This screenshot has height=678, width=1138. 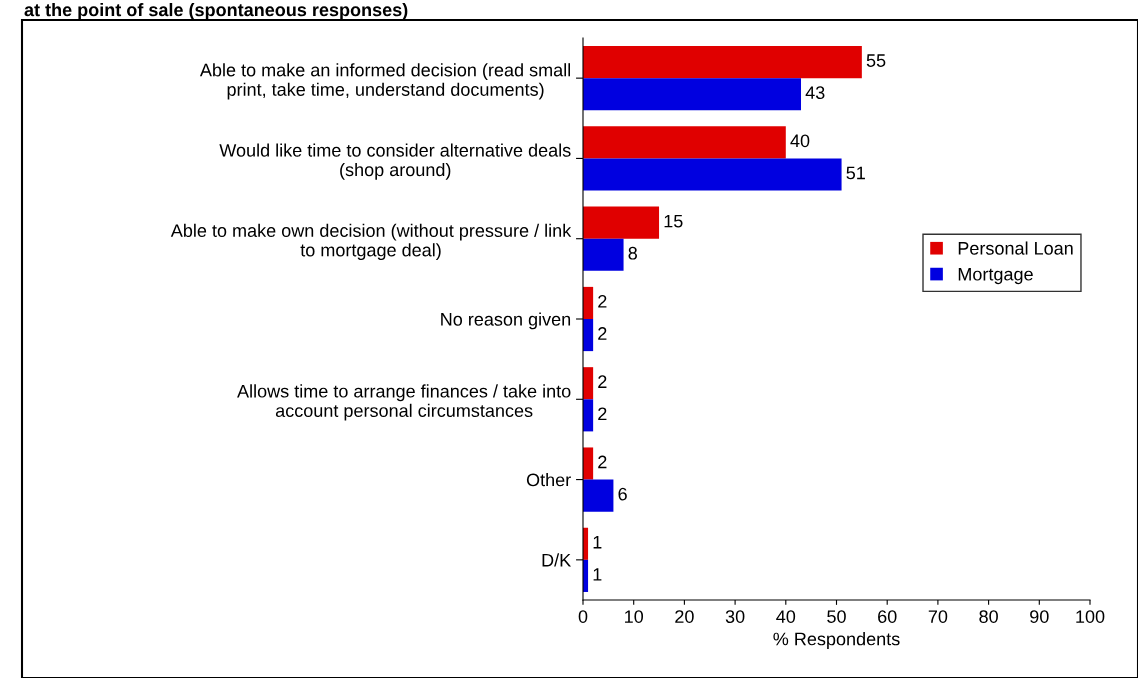 What do you see at coordinates (938, 616) in the screenshot?
I see `x-tick-label: 70` at bounding box center [938, 616].